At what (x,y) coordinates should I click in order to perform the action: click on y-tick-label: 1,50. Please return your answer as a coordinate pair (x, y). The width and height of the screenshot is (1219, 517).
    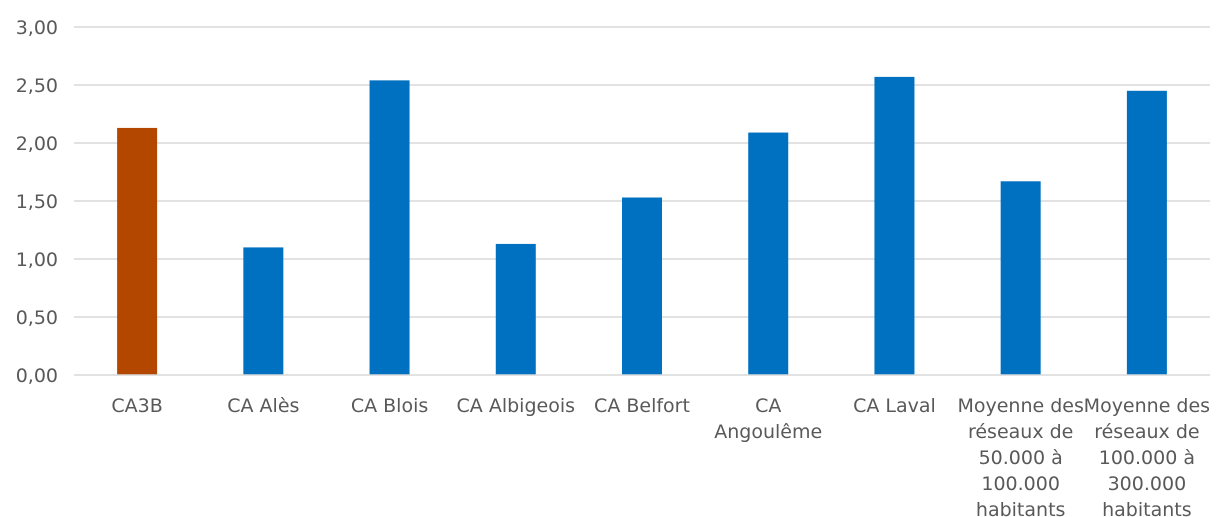
    Looking at the image, I should click on (37, 202).